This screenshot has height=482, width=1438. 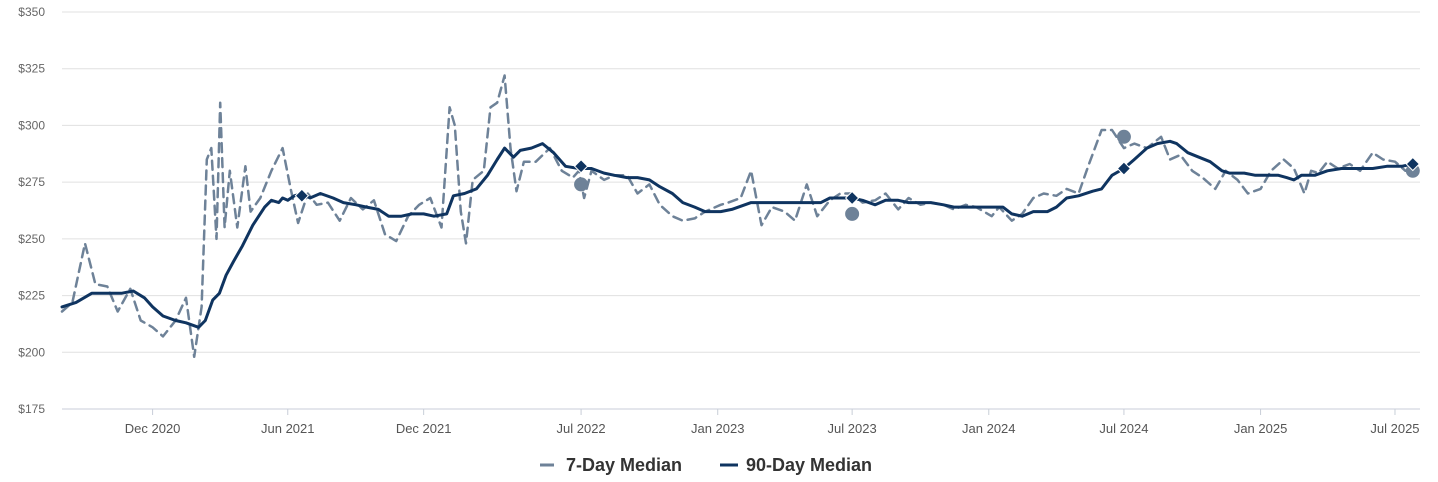 I want to click on x-tick-label: Jun 2021, so click(x=288, y=428).